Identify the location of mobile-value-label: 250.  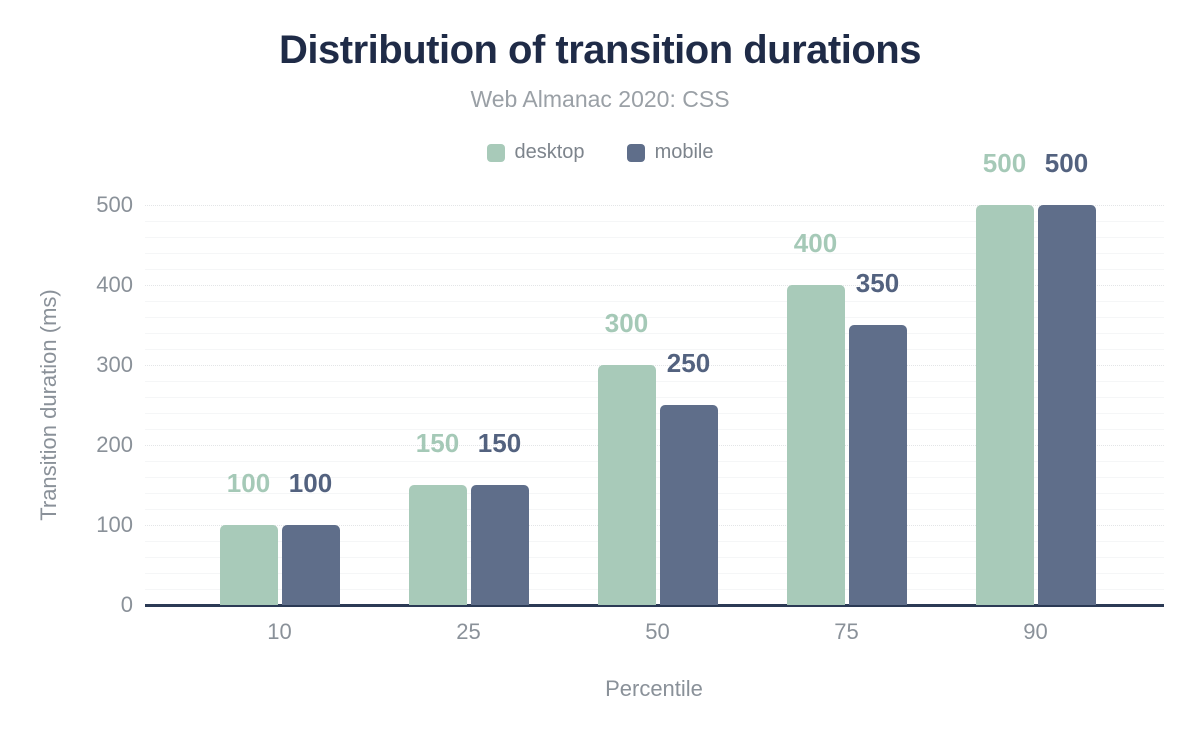
(688, 363).